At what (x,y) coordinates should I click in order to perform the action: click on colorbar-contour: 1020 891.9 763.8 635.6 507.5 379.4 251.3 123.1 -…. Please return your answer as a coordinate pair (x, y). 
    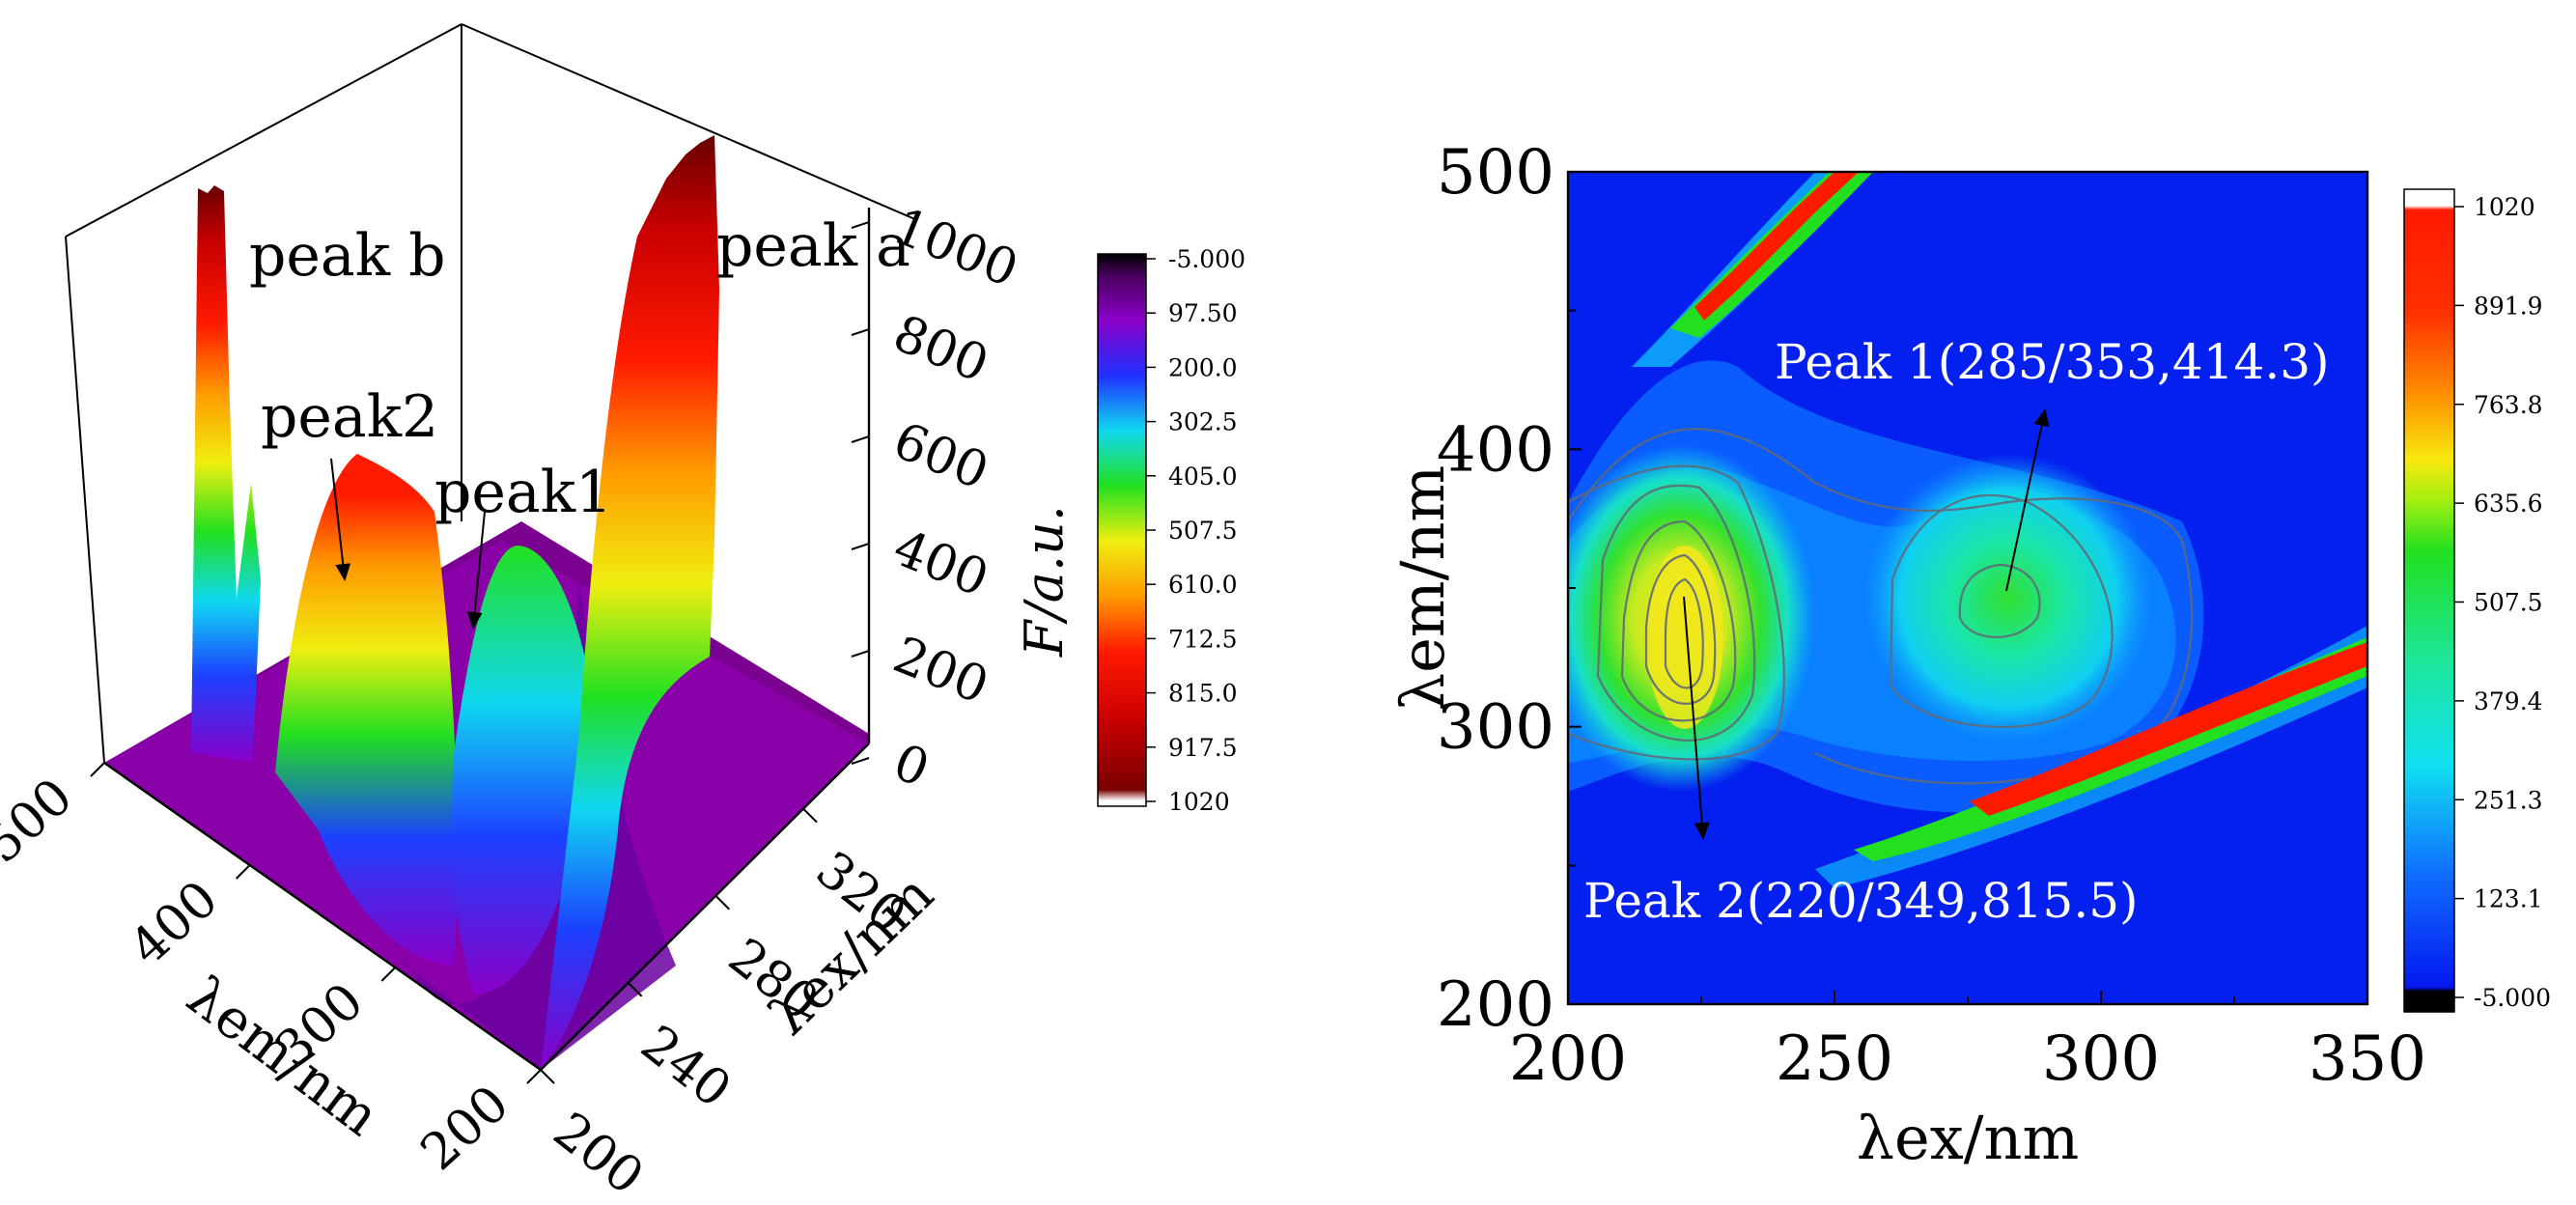
    Looking at the image, I should click on (2477, 600).